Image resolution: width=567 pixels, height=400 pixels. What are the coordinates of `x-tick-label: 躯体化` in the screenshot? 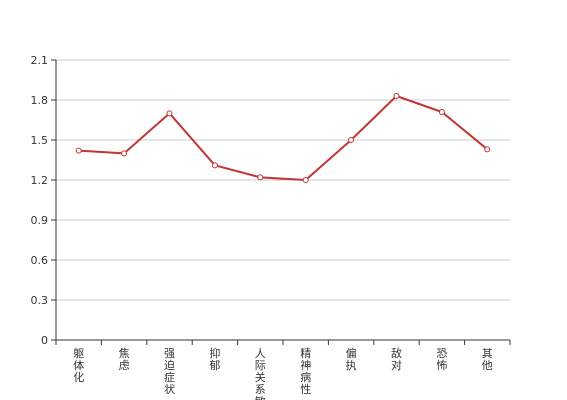 It's located at (78, 365).